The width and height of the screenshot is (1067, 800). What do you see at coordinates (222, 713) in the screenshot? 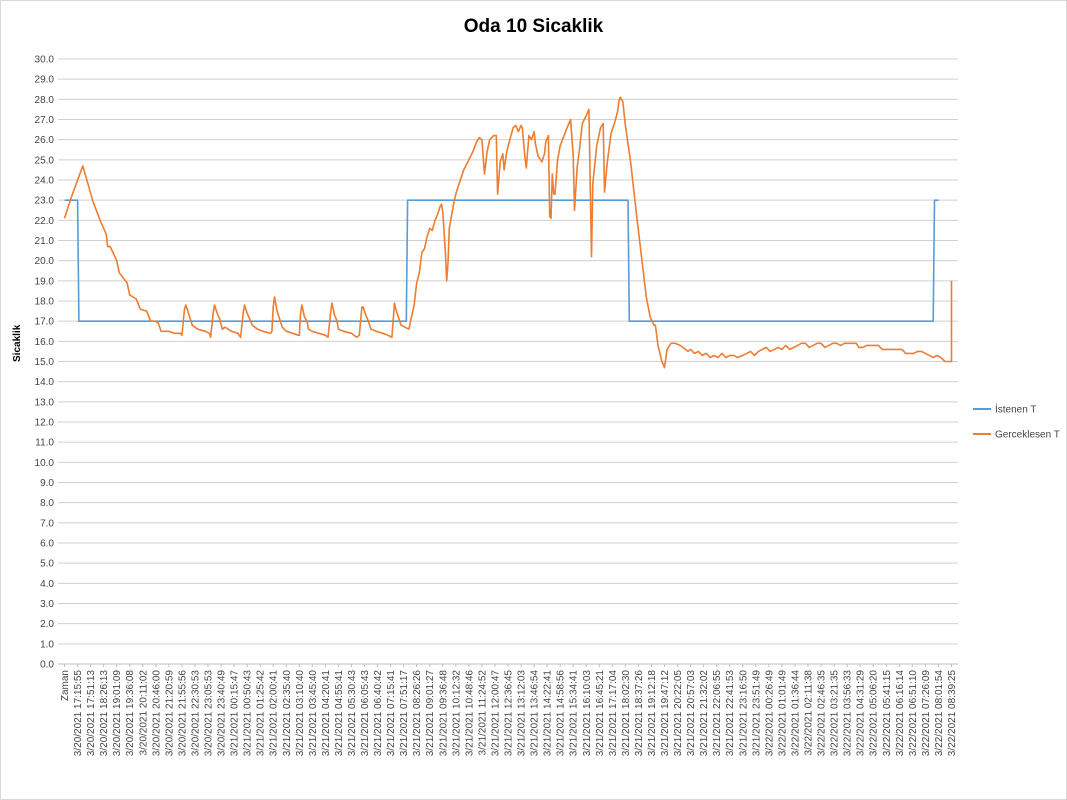
I see `x-tick-label: 3/20/2021 23:40:49` at bounding box center [222, 713].